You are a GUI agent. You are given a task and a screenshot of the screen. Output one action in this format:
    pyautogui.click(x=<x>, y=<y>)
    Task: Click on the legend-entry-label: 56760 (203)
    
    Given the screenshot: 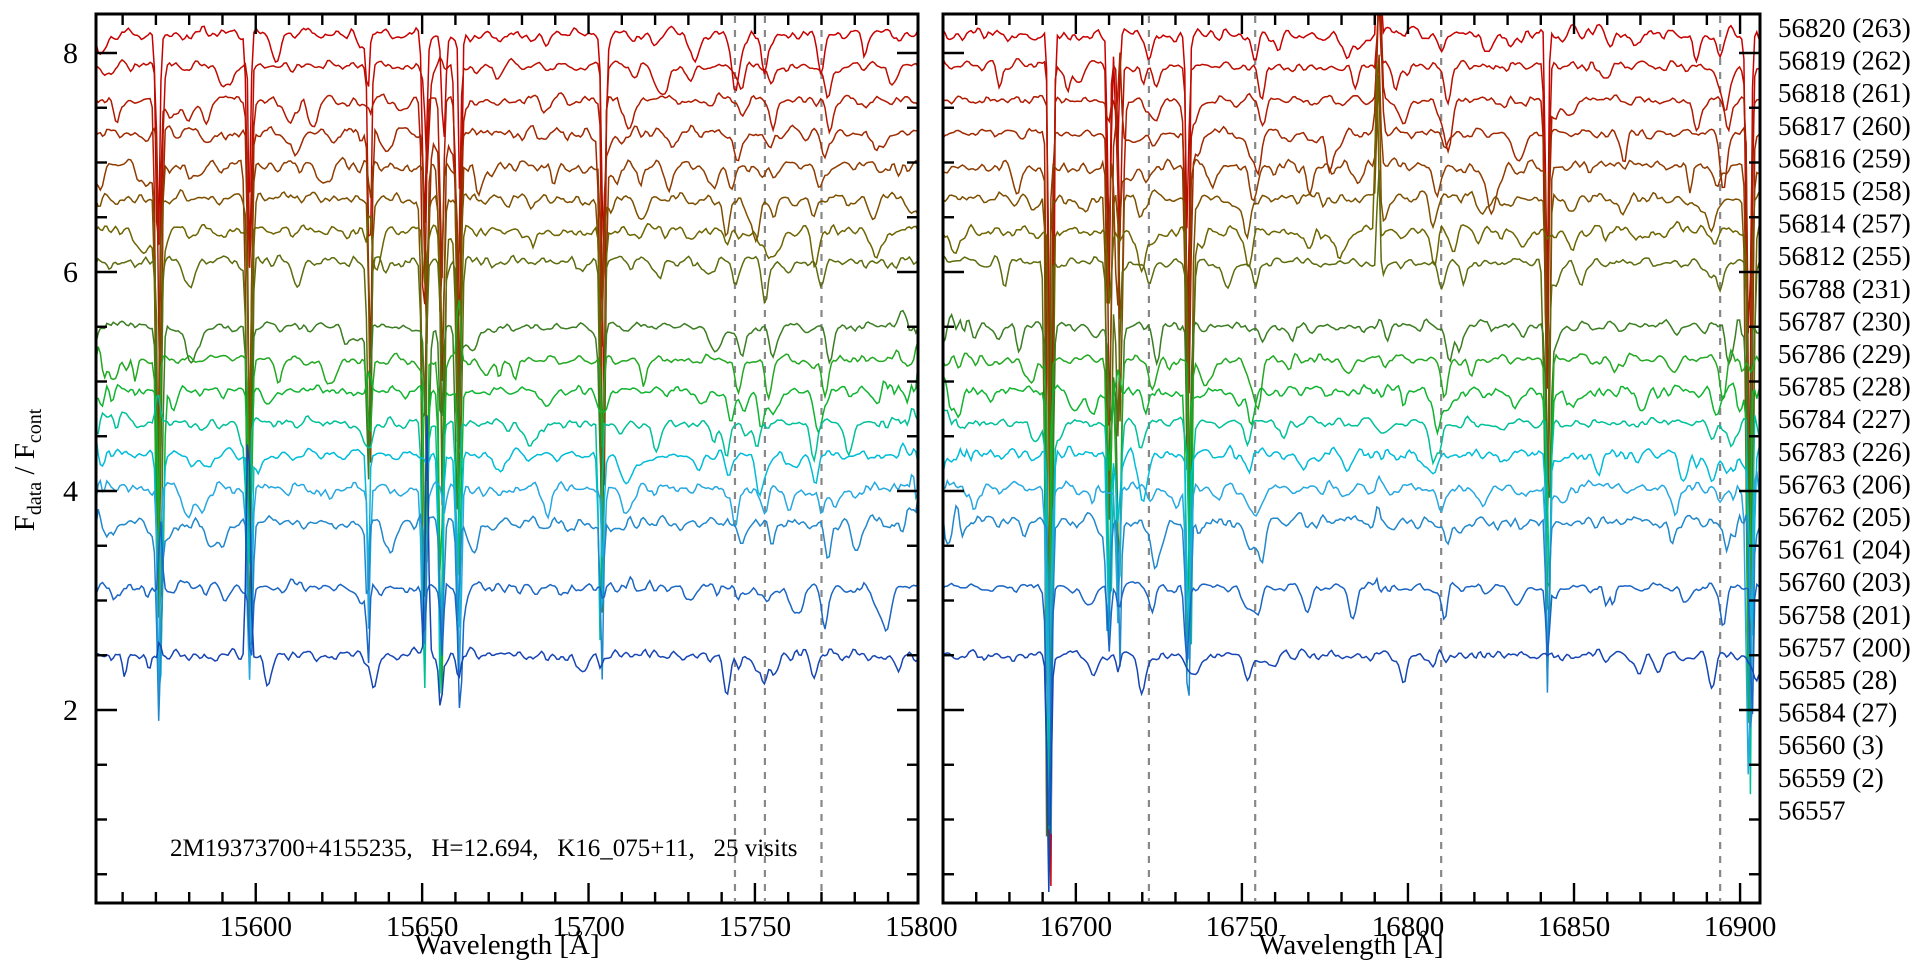 What is the action you would take?
    pyautogui.click(x=1844, y=582)
    